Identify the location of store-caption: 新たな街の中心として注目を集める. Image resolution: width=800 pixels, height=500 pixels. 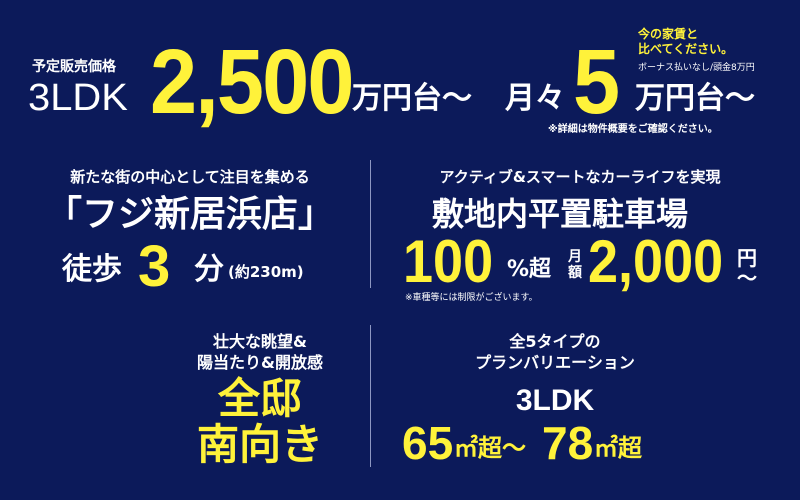
(190, 177).